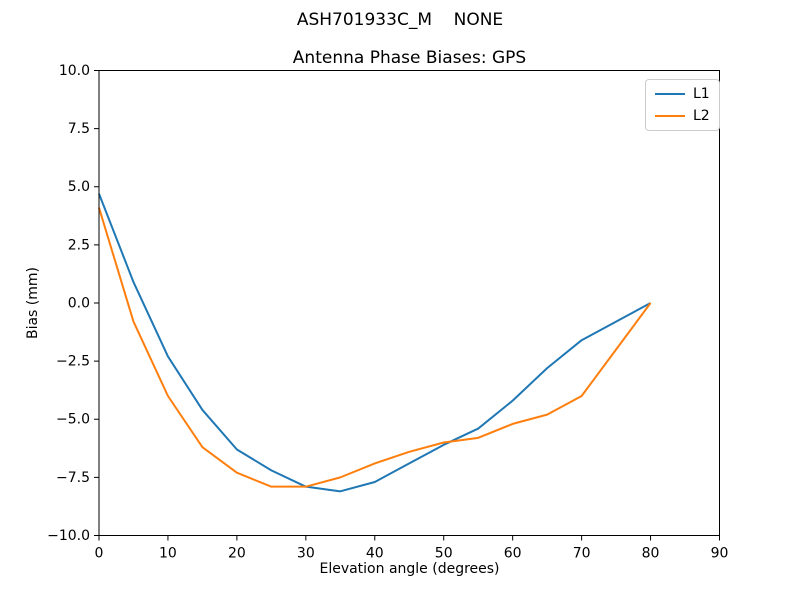 This screenshot has height=600, width=800. I want to click on x-tick-label: 90, so click(720, 553).